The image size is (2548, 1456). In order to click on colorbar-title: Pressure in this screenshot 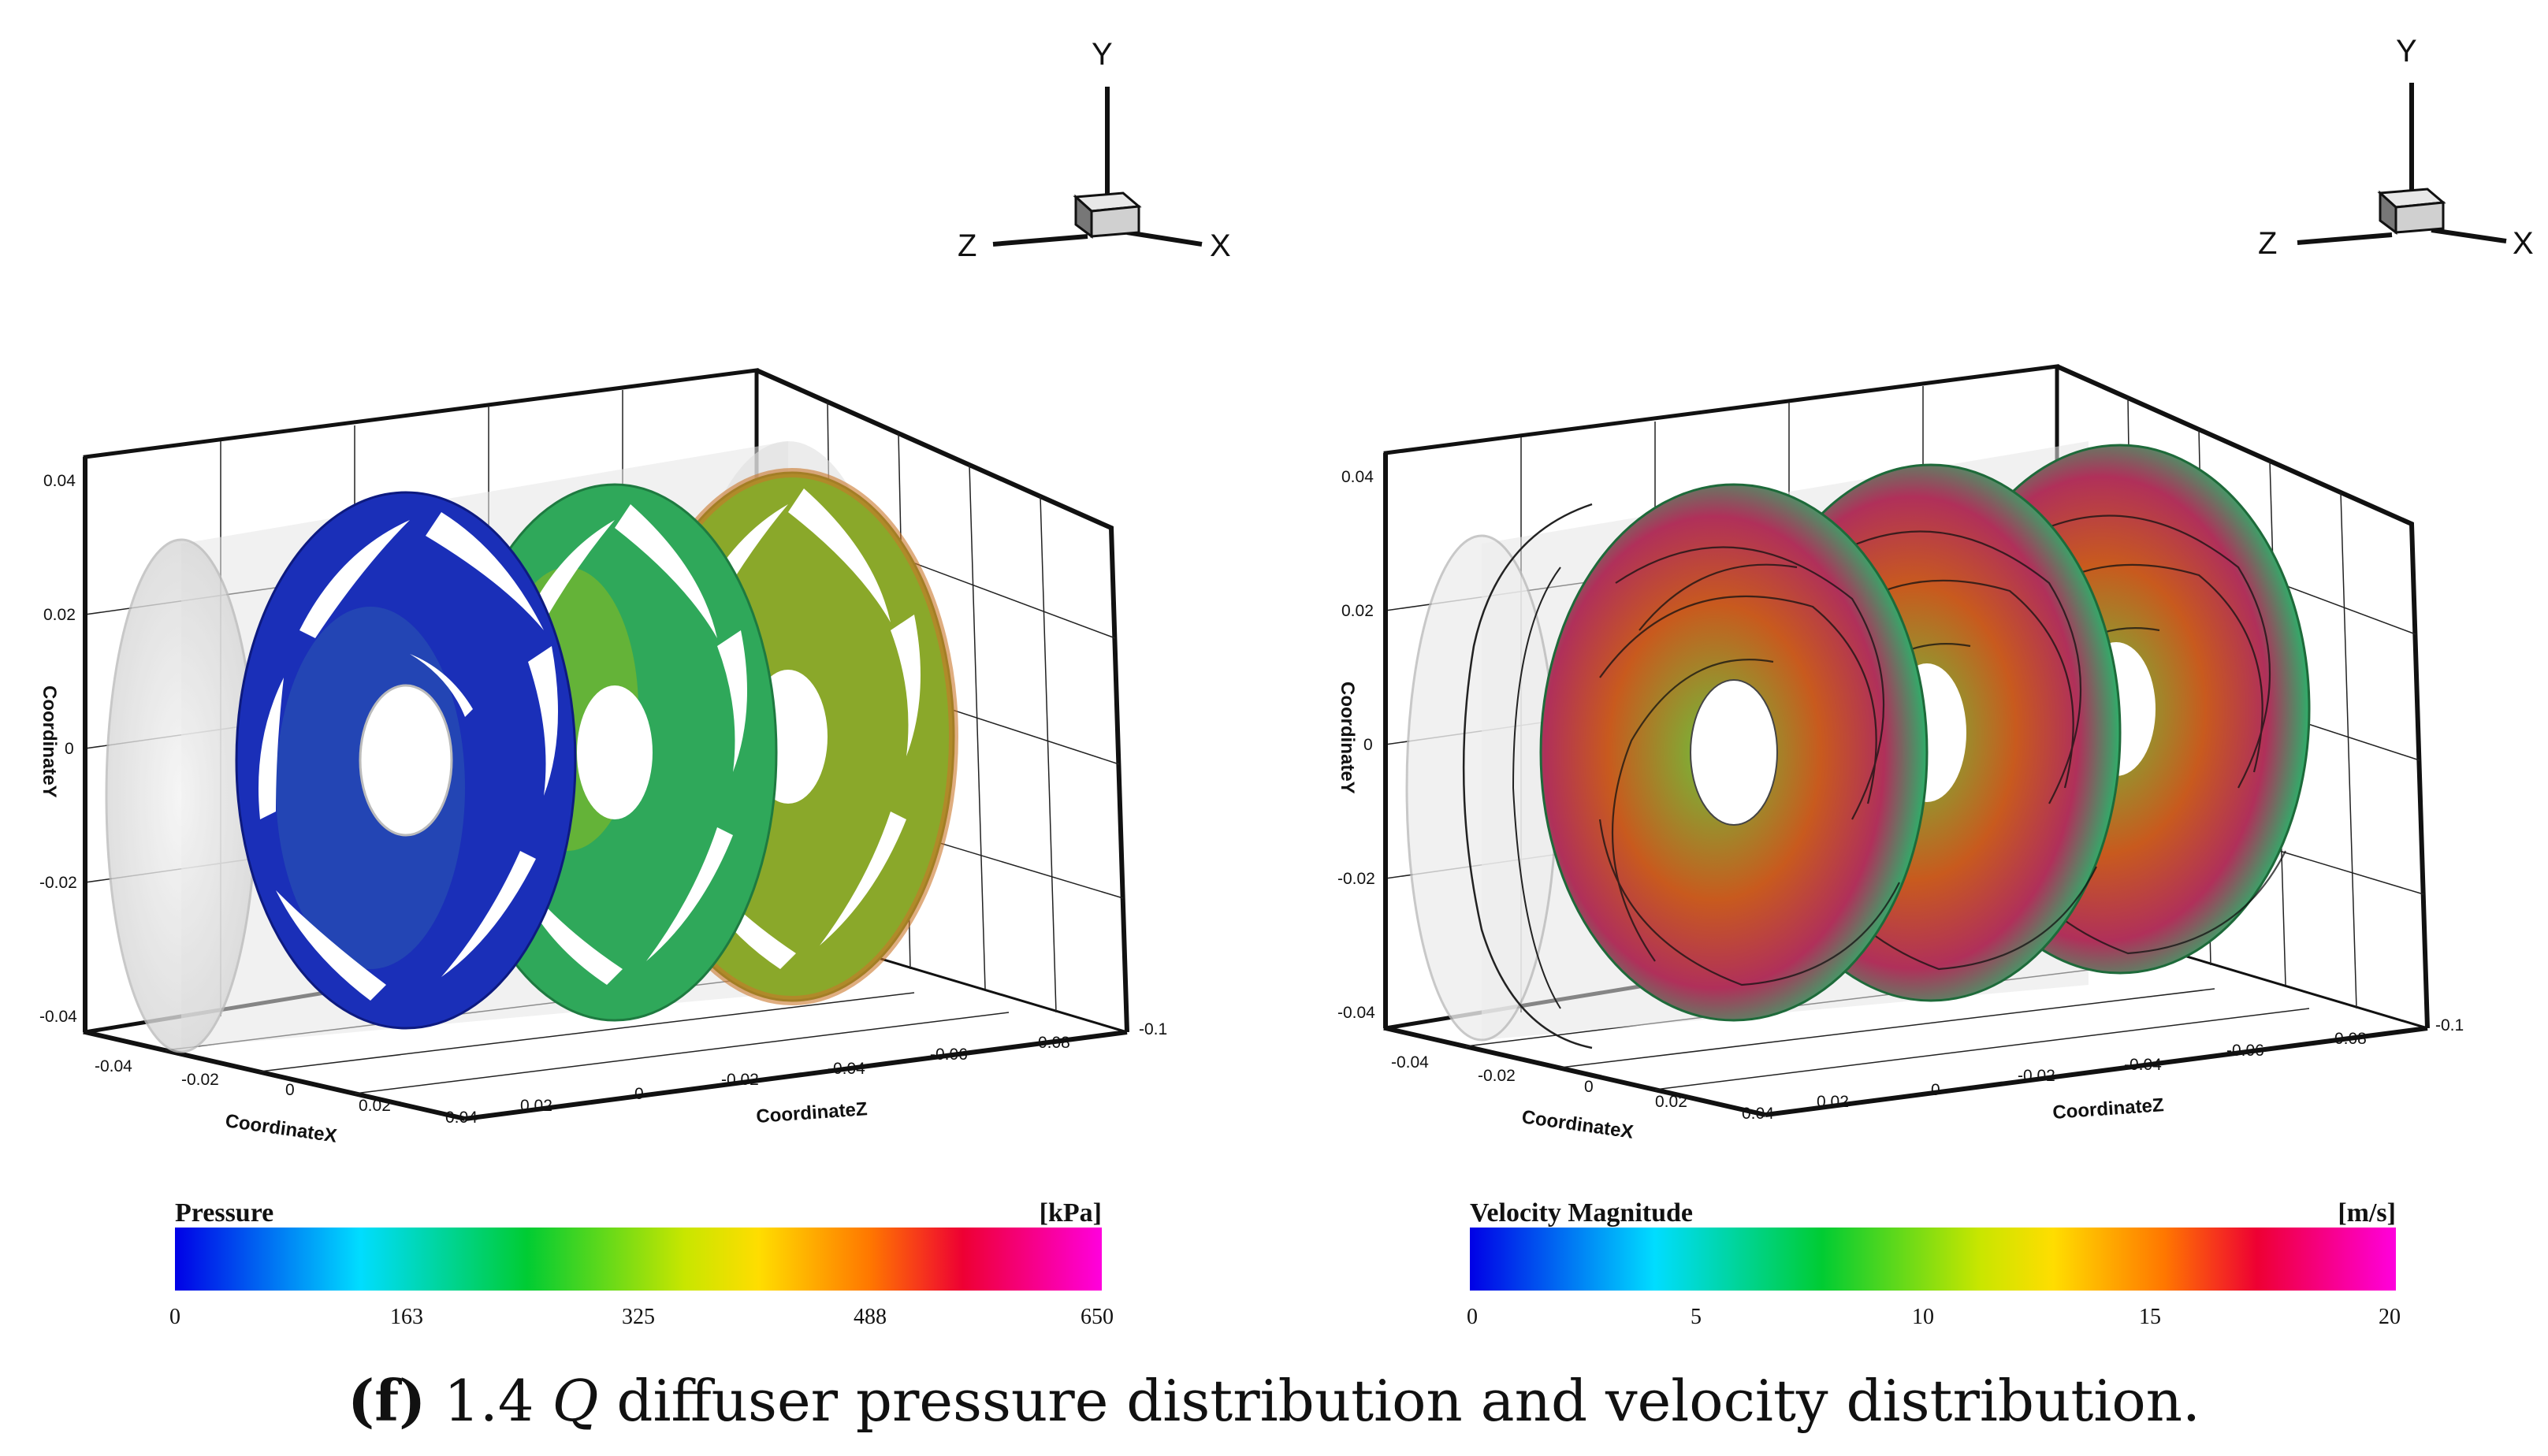, I will do `click(224, 1213)`.